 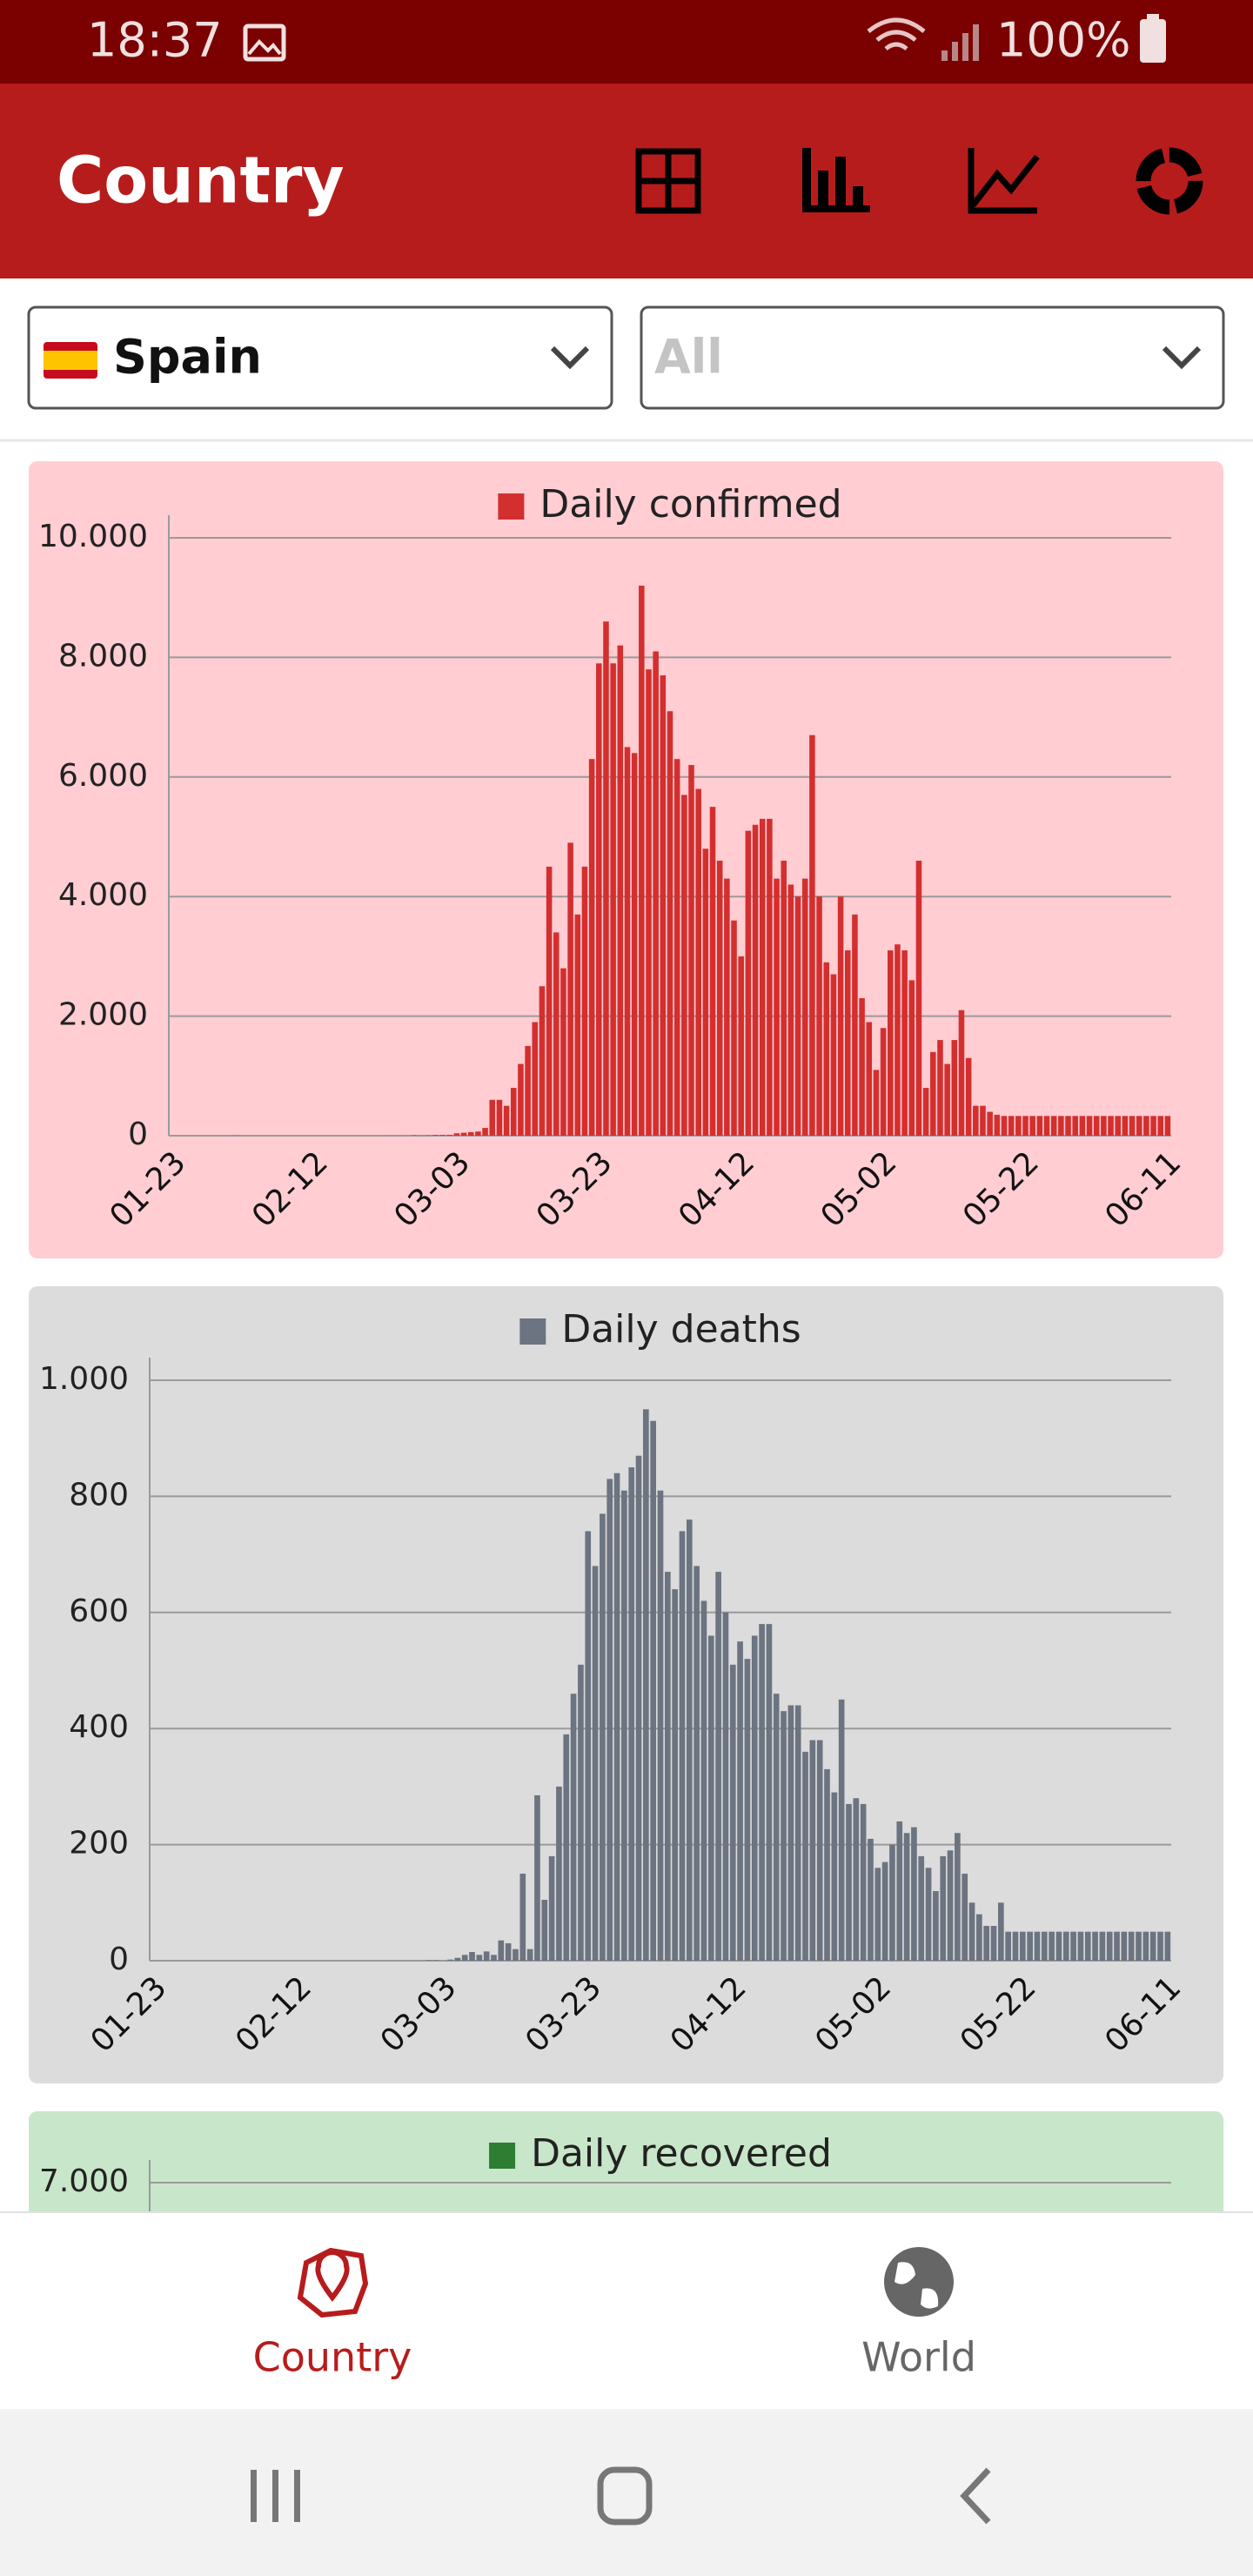 I want to click on y-tick-label: 400, so click(x=99, y=1727).